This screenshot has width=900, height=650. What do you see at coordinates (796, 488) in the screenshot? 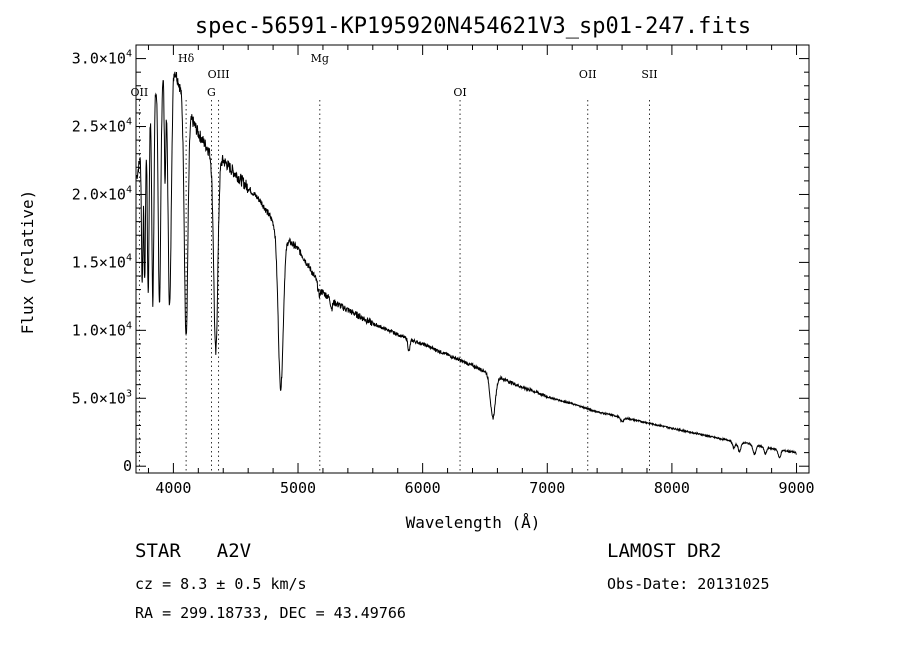
I see `x-tick-label: 9000` at bounding box center [796, 488].